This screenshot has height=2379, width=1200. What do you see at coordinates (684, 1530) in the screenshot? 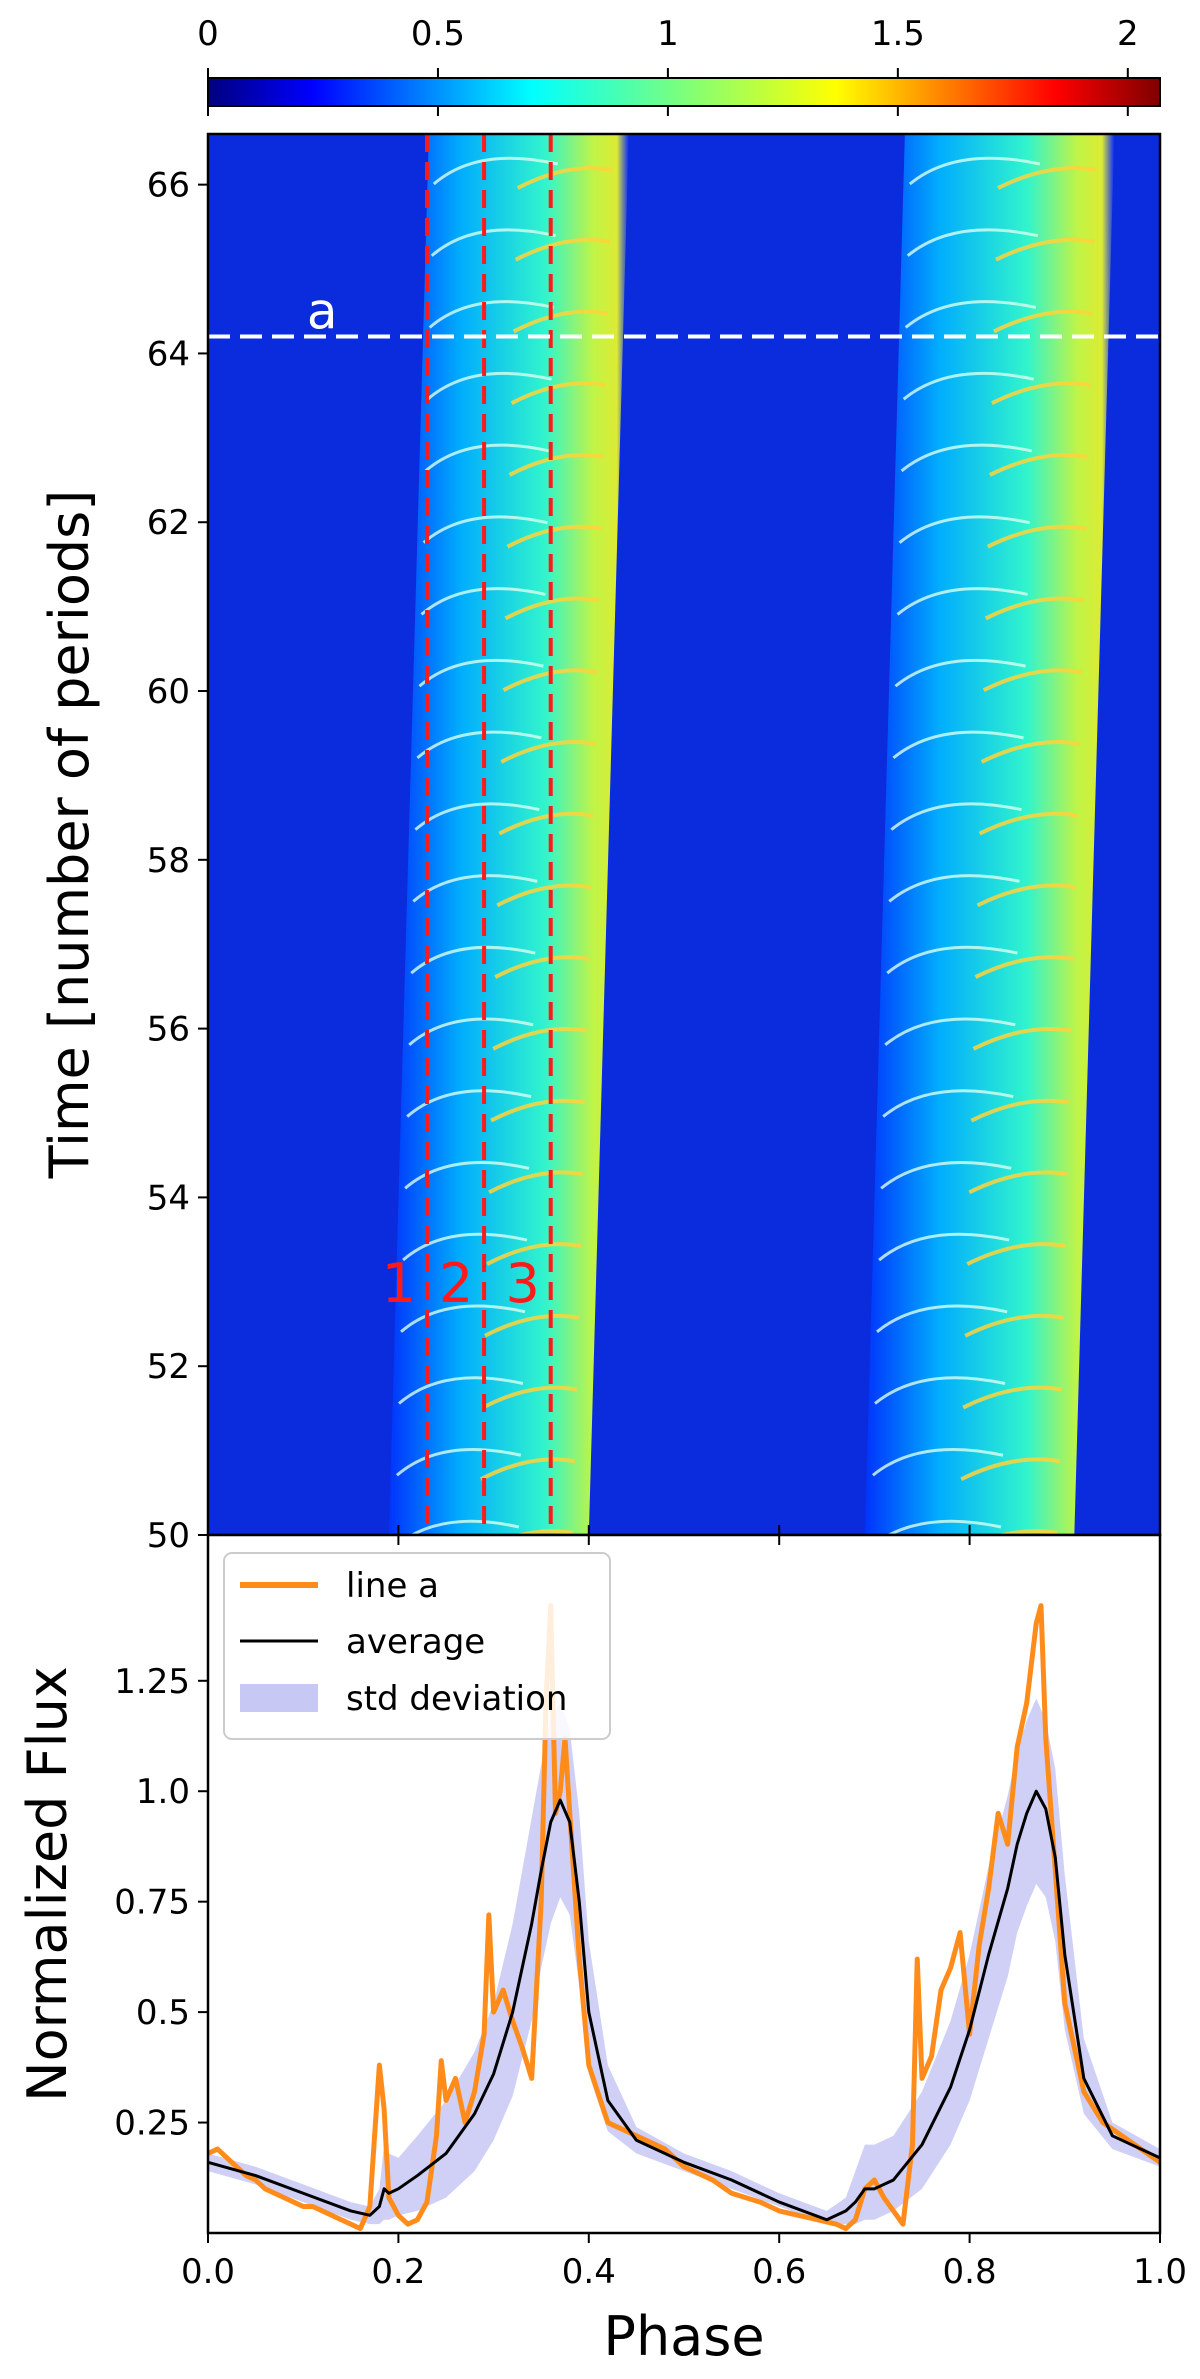
I see `heatmap-x-ticks` at bounding box center [684, 1530].